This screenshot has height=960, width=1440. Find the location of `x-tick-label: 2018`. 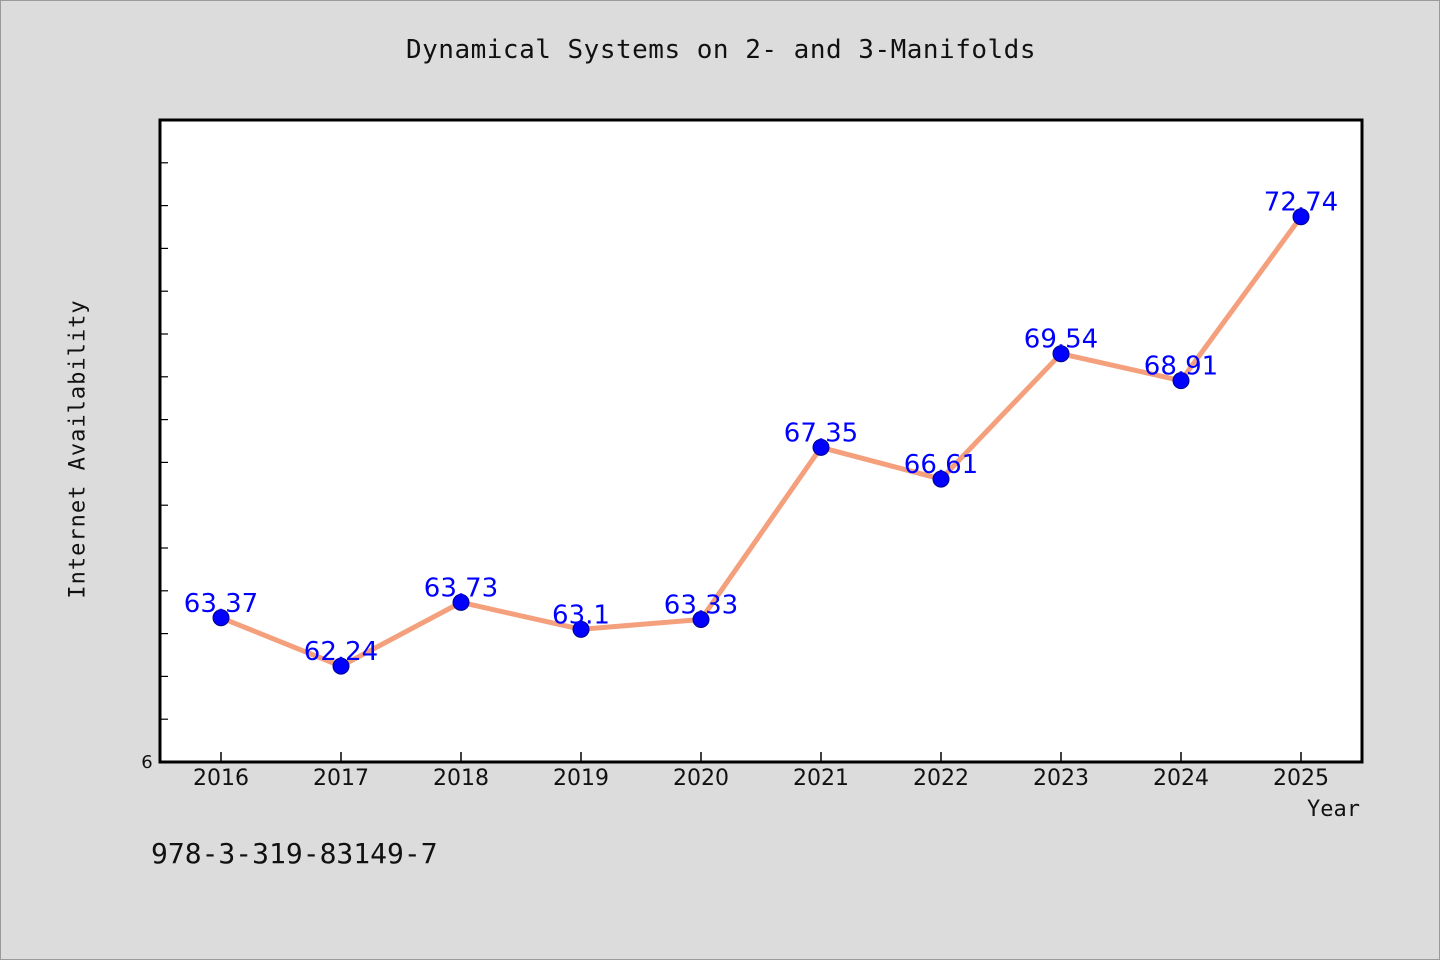

x-tick-label: 2018 is located at coordinates (461, 778).